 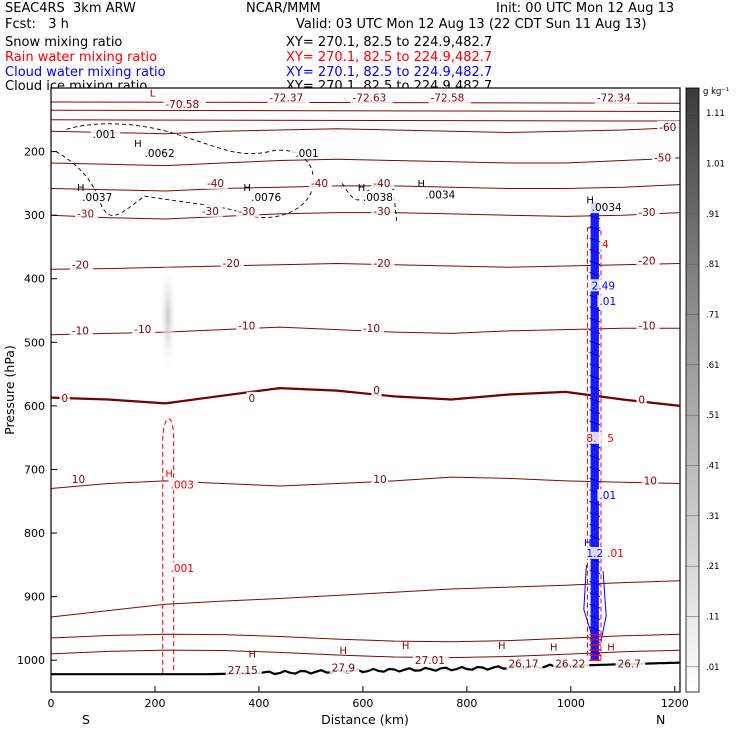 I want to click on contour-label: .01, so click(x=607, y=496).